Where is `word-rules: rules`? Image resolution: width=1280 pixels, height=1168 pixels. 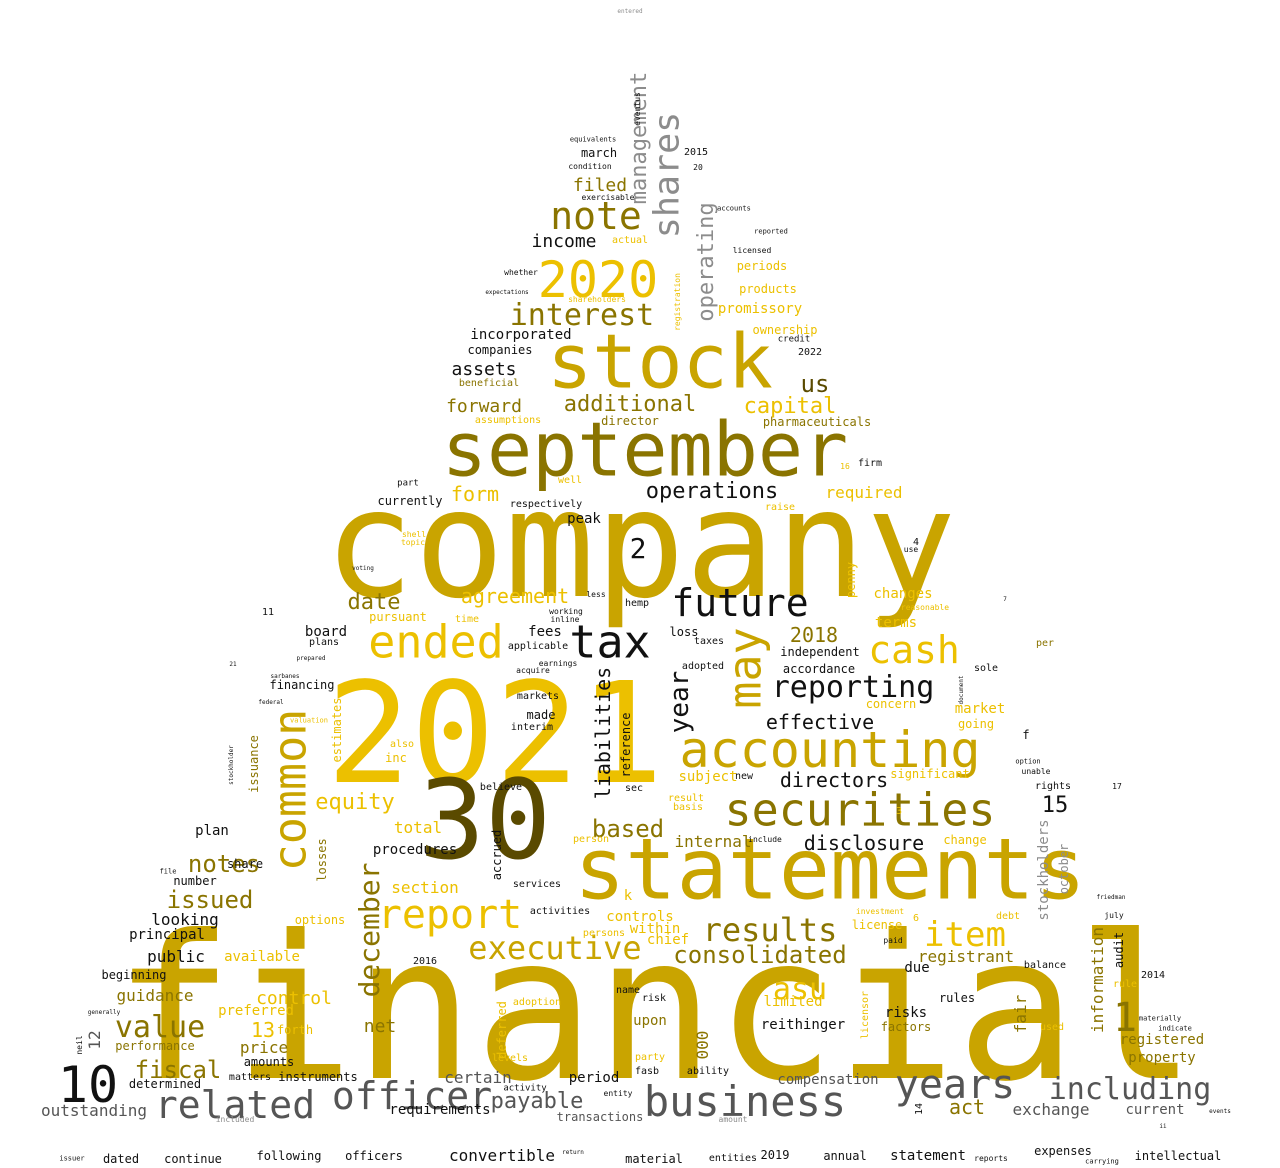 word-rules: rules is located at coordinates (957, 998).